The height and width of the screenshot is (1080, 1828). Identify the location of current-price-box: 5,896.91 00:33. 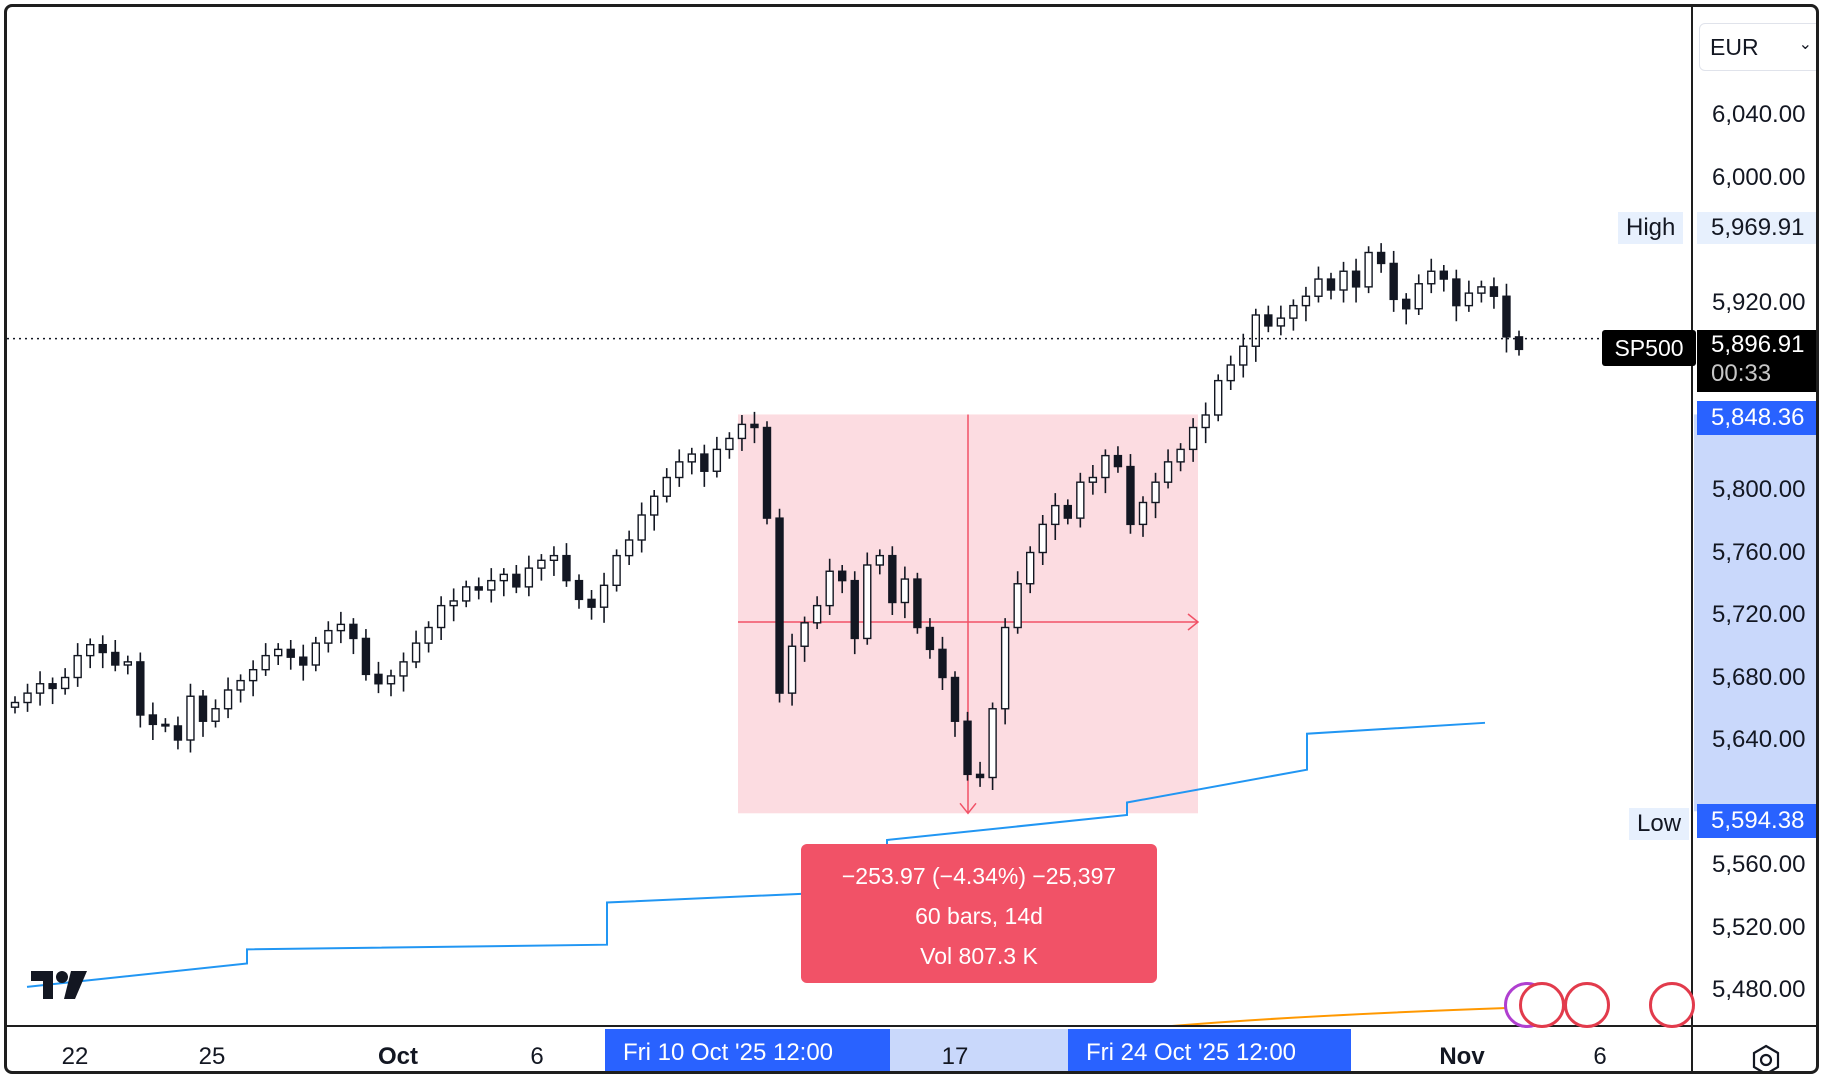
(1756, 361).